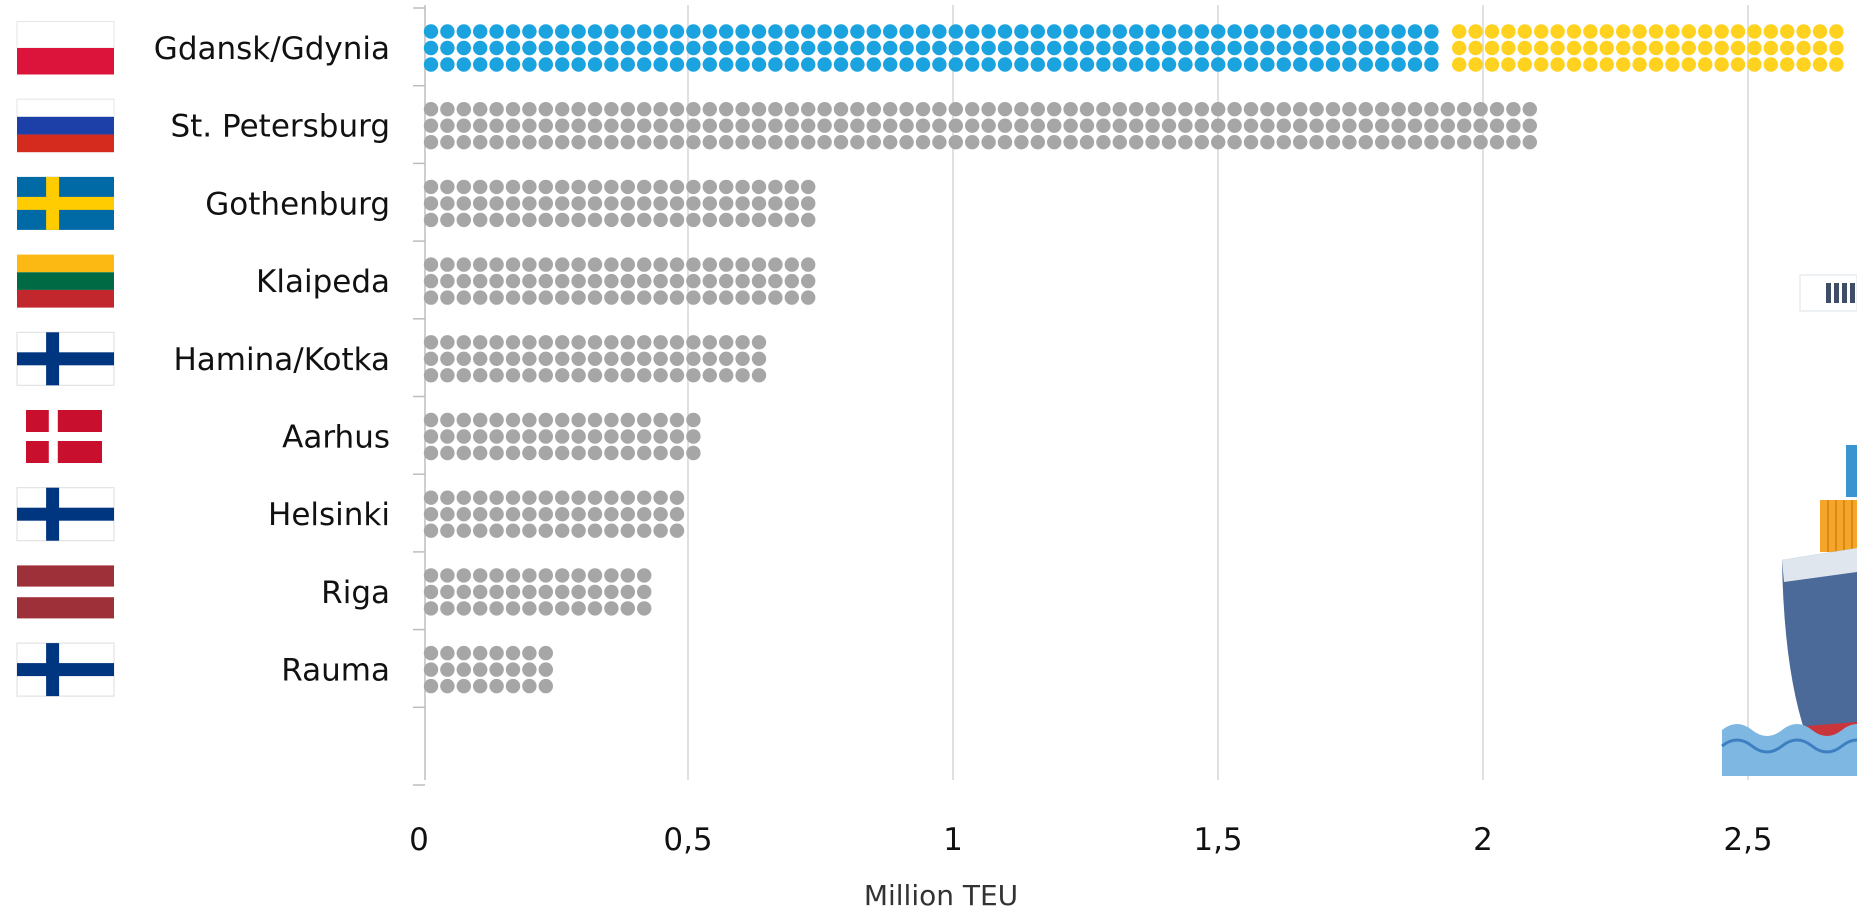  Describe the element at coordinates (65, 203) in the screenshot. I see `flag-sweden-icon` at that location.